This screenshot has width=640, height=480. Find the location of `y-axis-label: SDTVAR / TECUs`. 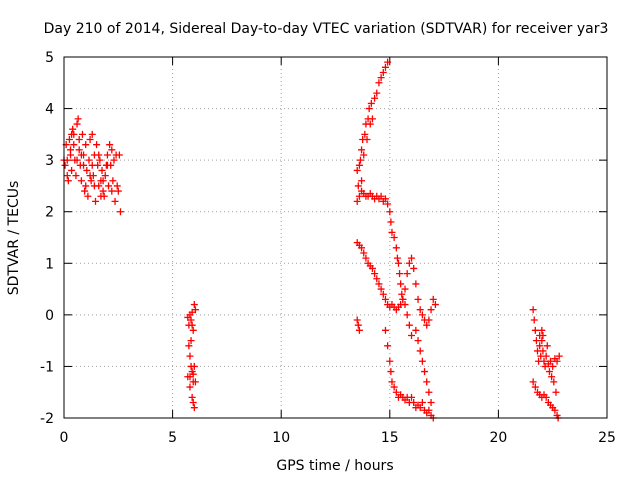

y-axis-label: SDTVAR / TECUs is located at coordinates (14, 238).